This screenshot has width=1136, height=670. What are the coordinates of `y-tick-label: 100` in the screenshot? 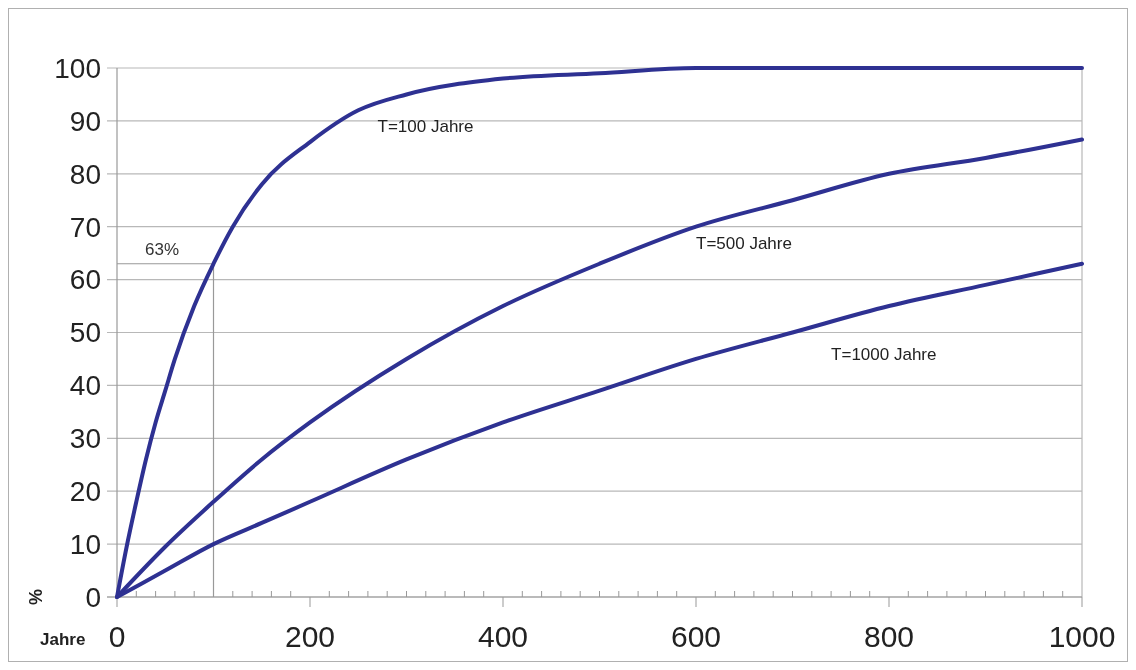 It's located at (77, 68).